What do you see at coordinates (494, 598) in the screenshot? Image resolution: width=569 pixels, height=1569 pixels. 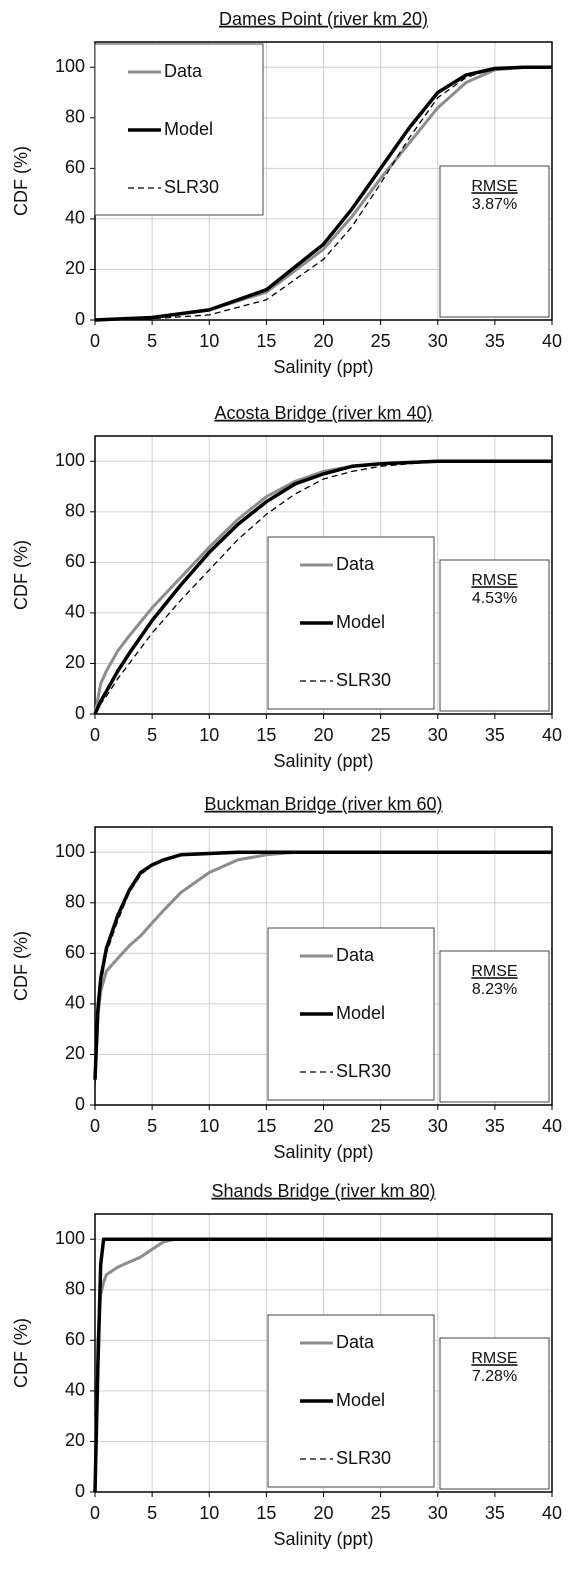 I see `annotation-text: 4.53%` at bounding box center [494, 598].